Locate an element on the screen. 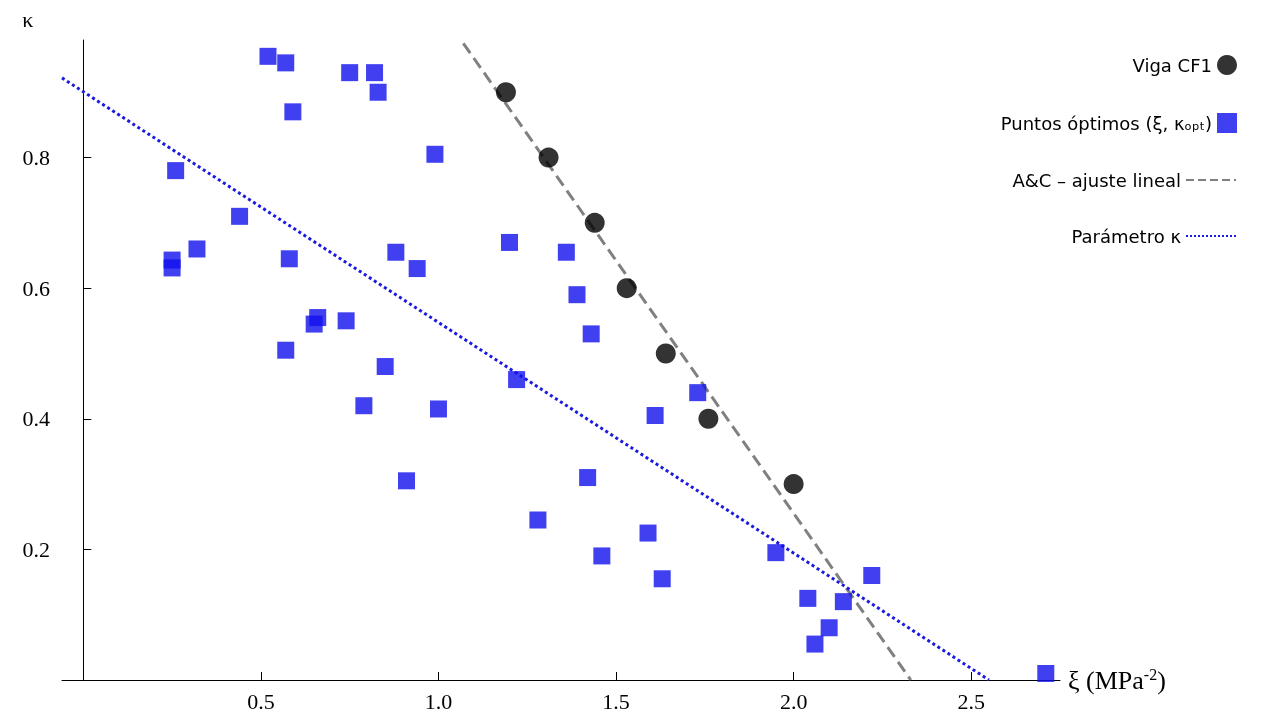  y-tick-label: 0.4 is located at coordinates (36, 419).